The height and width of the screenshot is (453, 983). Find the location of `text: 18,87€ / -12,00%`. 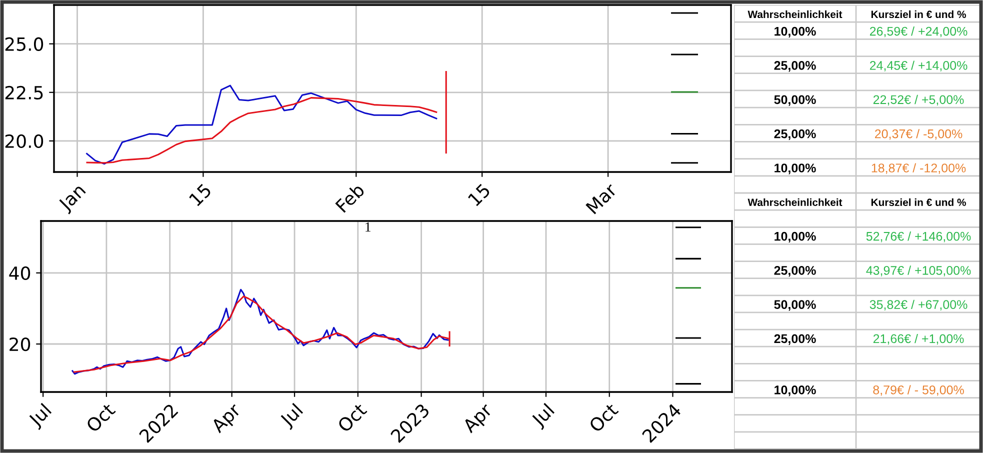

text: 18,87€ / -12,00% is located at coordinates (919, 168).